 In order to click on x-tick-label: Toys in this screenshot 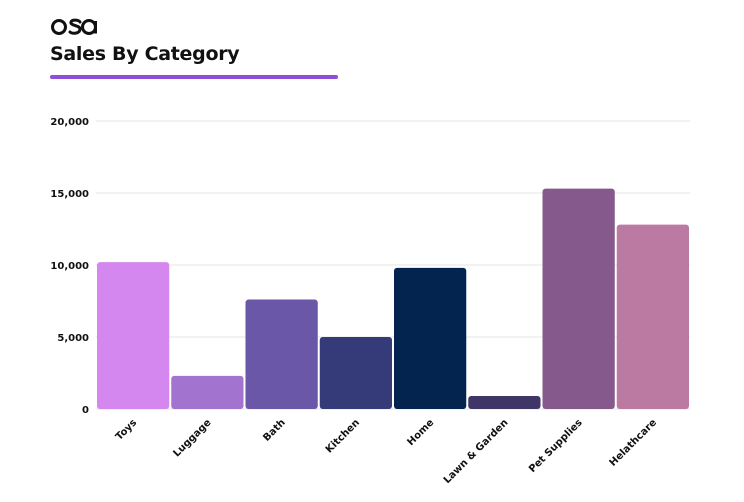, I will do `click(126, 429)`.